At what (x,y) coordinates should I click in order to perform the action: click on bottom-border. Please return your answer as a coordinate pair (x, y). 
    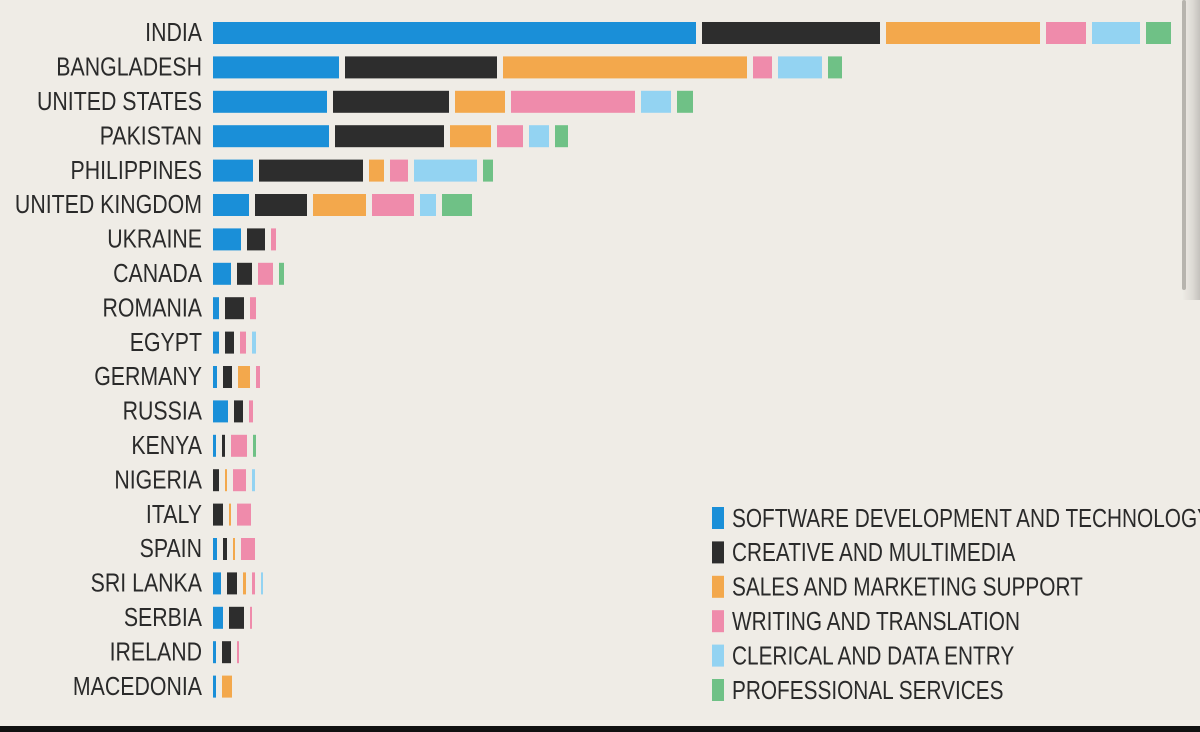
    Looking at the image, I should click on (600, 729).